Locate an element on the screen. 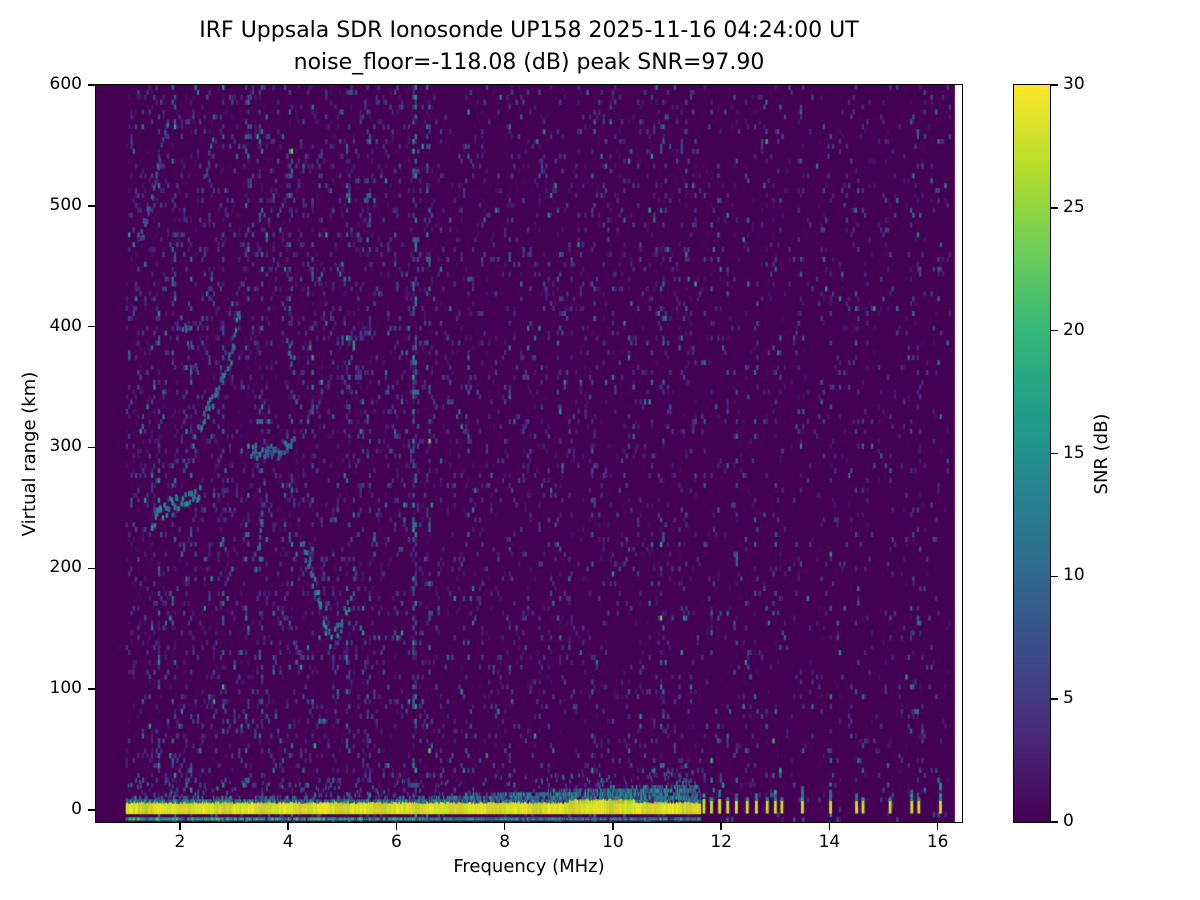 Image resolution: width=1200 pixels, height=900 pixels. x-tick-label: 2 is located at coordinates (180, 842).